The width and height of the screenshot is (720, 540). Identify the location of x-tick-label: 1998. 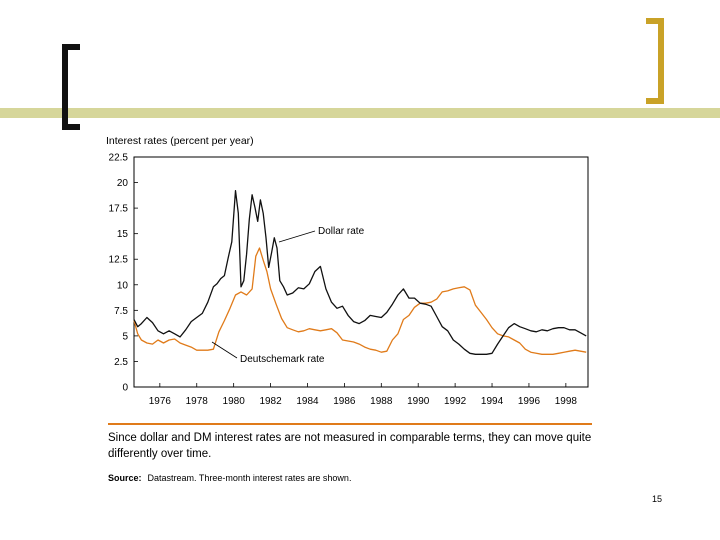
(566, 401).